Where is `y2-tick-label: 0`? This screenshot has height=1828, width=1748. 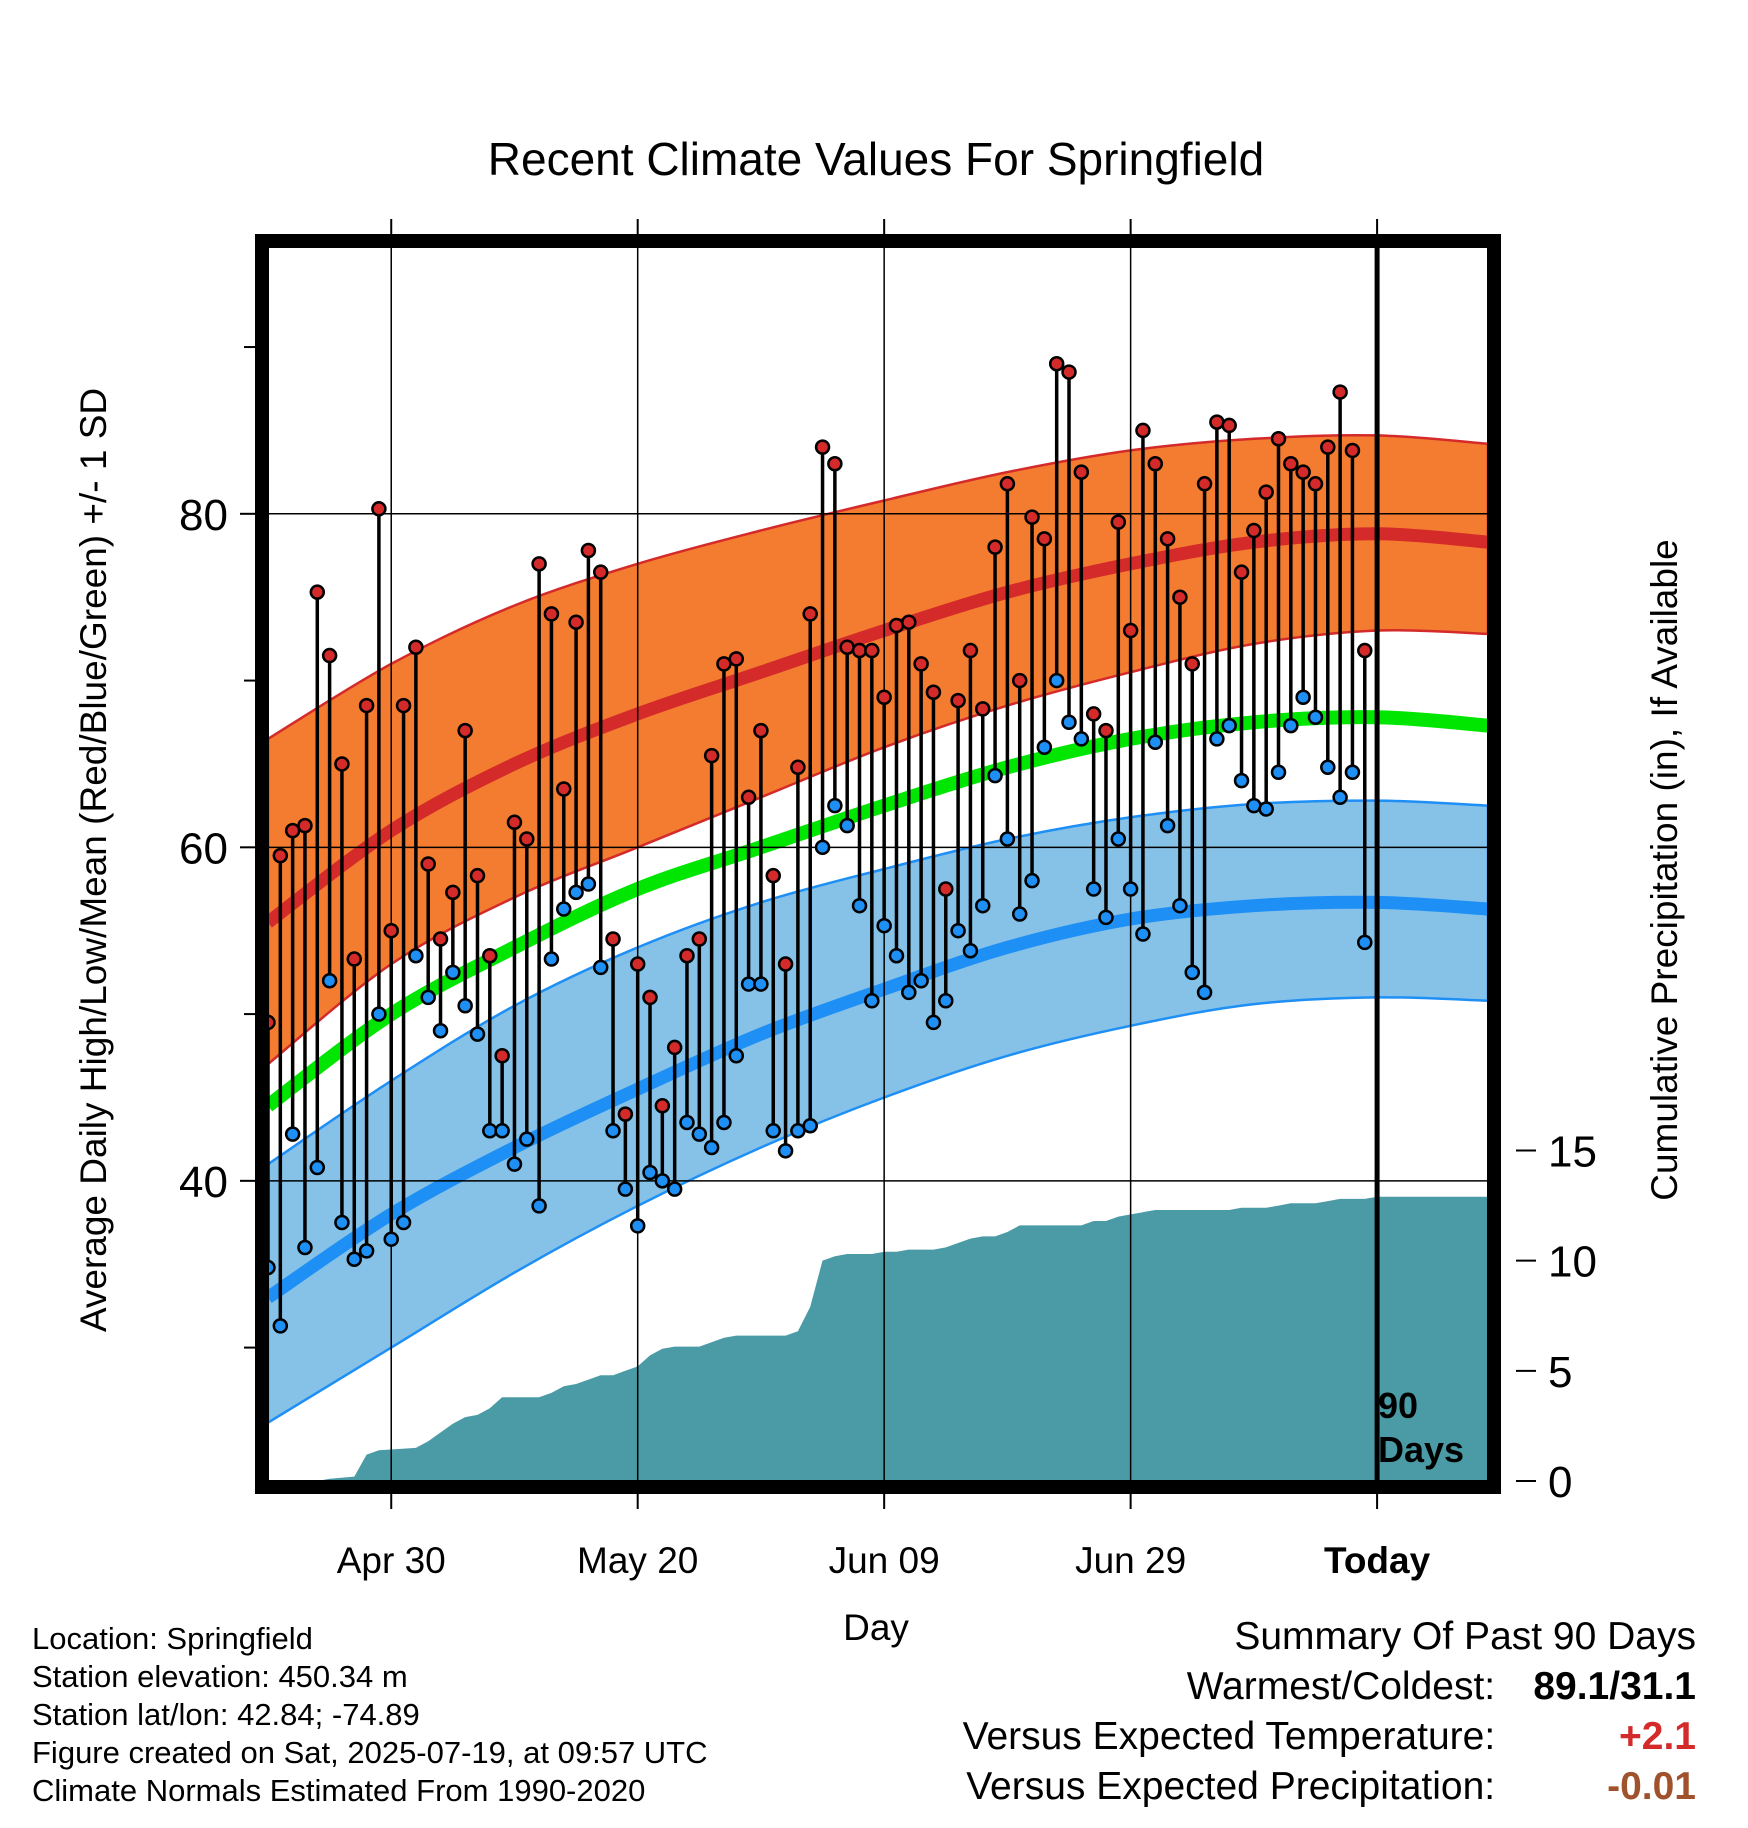
y2-tick-label: 0 is located at coordinates (1560, 1482).